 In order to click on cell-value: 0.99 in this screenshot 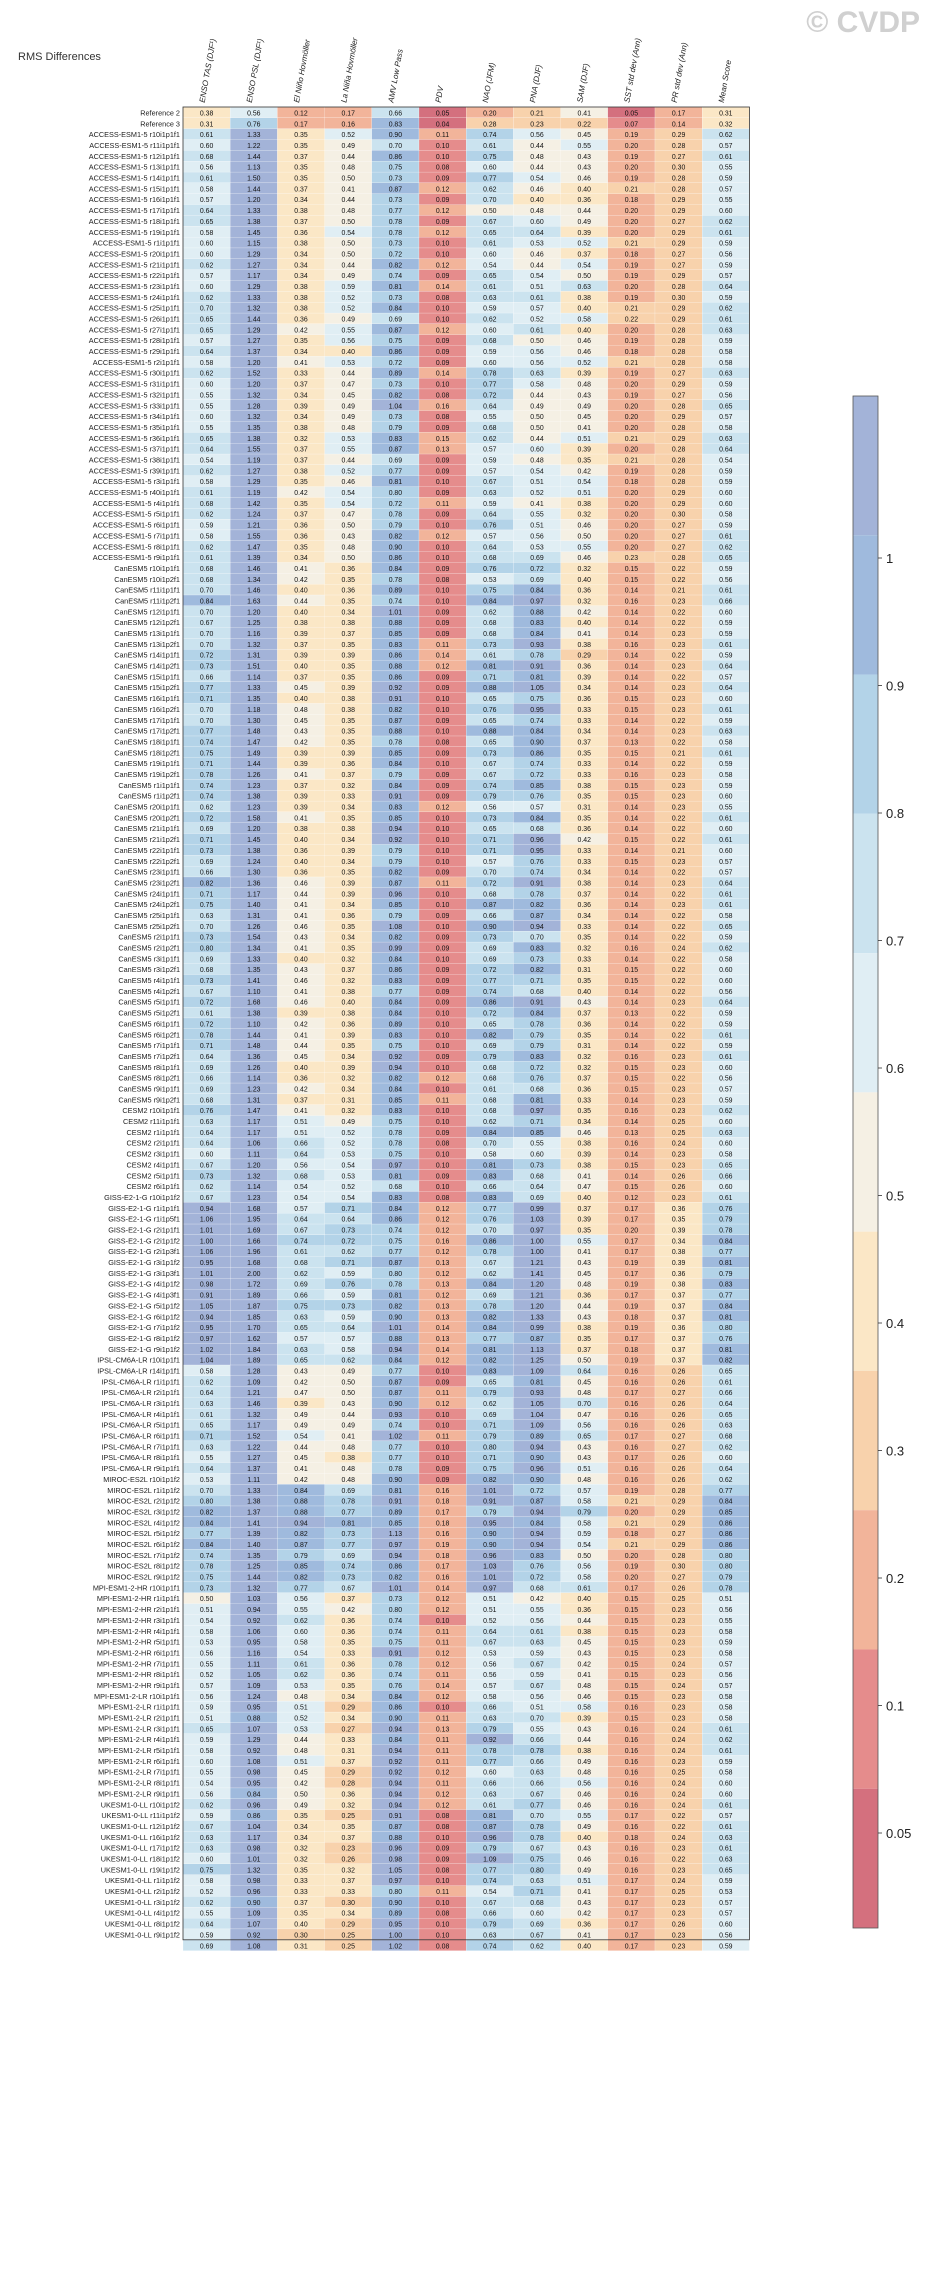, I will do `click(396, 949)`.